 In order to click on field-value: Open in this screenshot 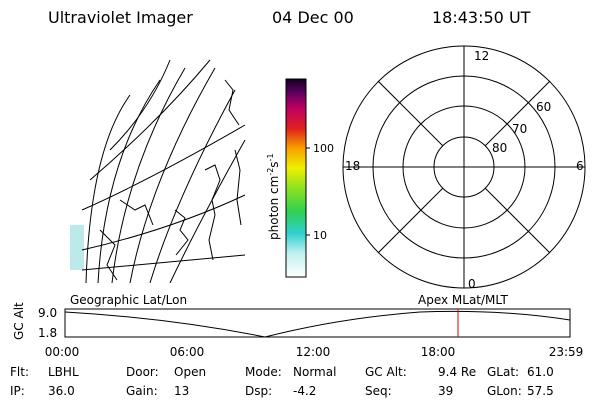, I will do `click(190, 372)`.